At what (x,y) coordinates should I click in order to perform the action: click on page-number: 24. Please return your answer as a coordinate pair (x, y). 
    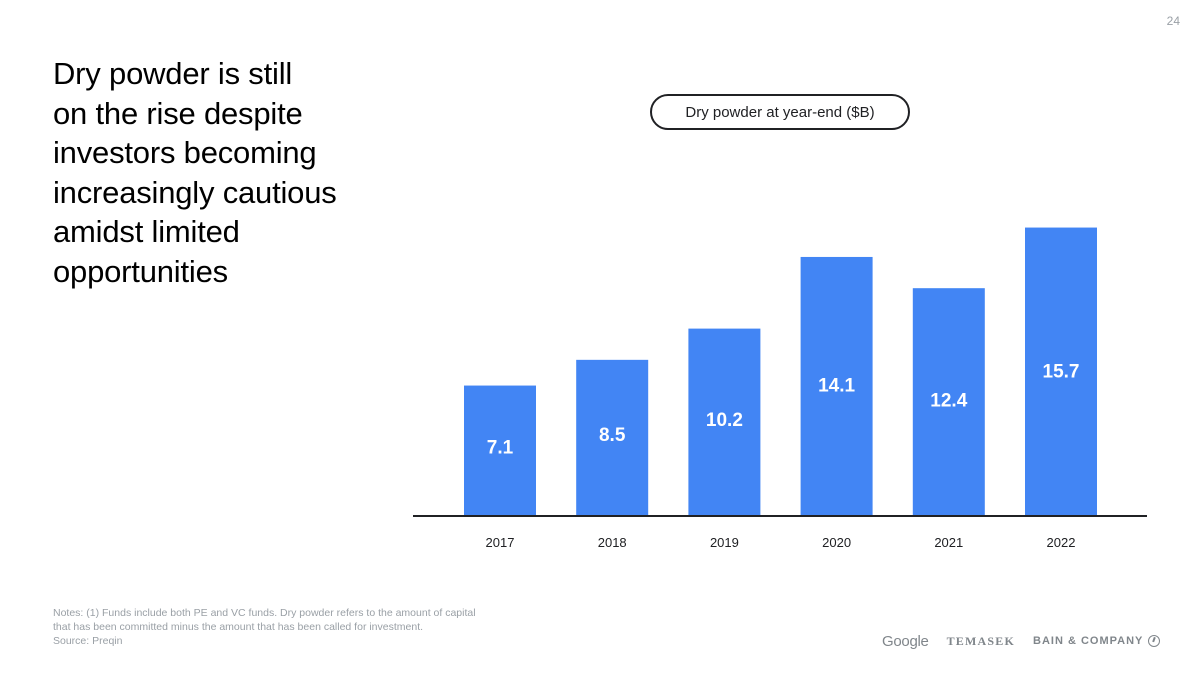
    Looking at the image, I should click on (1173, 21).